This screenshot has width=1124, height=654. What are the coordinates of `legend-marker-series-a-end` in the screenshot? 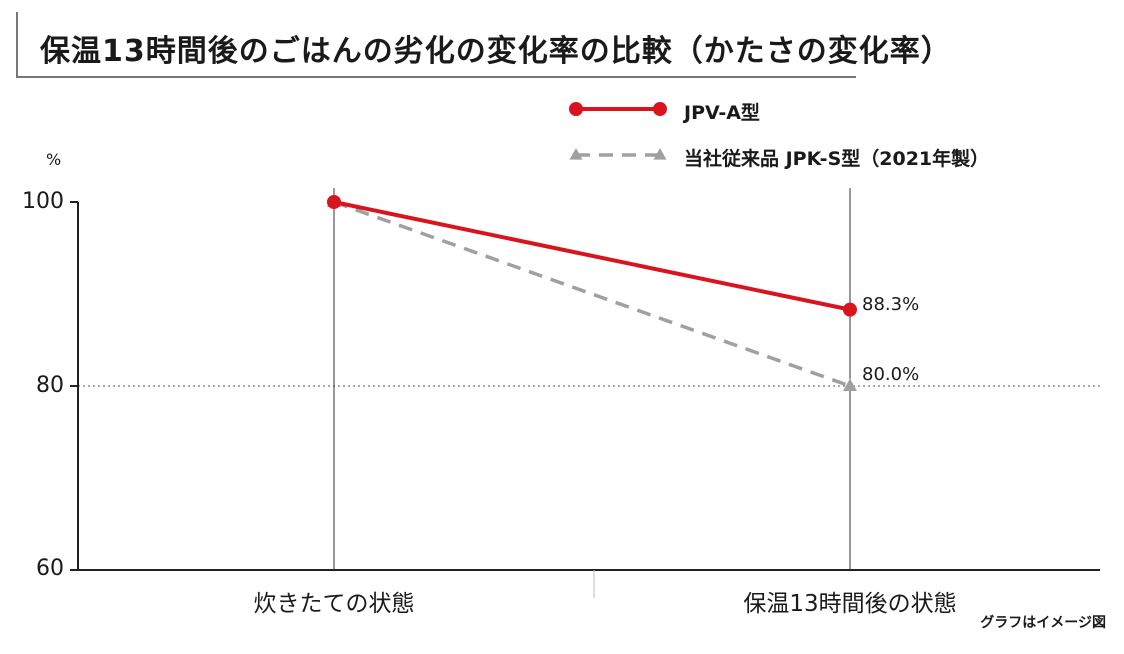 It's located at (660, 109).